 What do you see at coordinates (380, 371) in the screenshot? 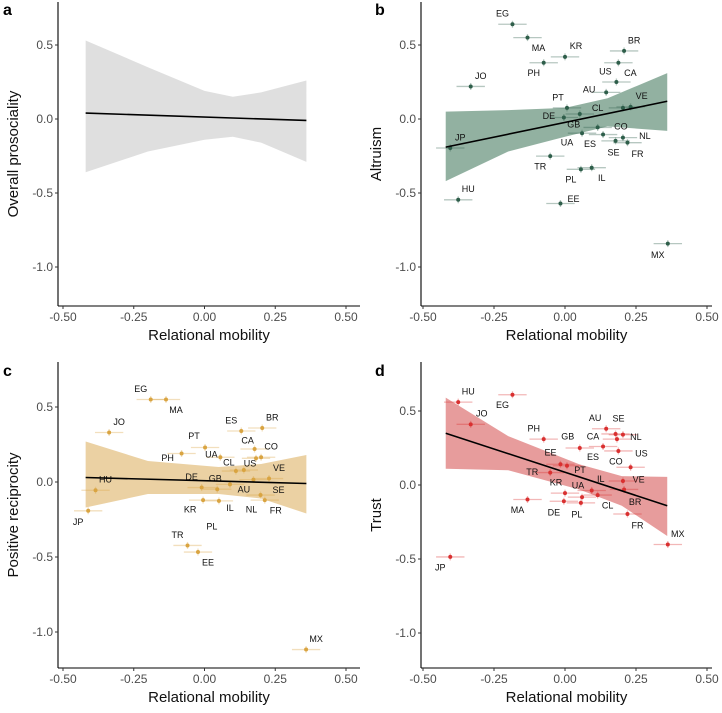
I see `panel-letter: d` at bounding box center [380, 371].